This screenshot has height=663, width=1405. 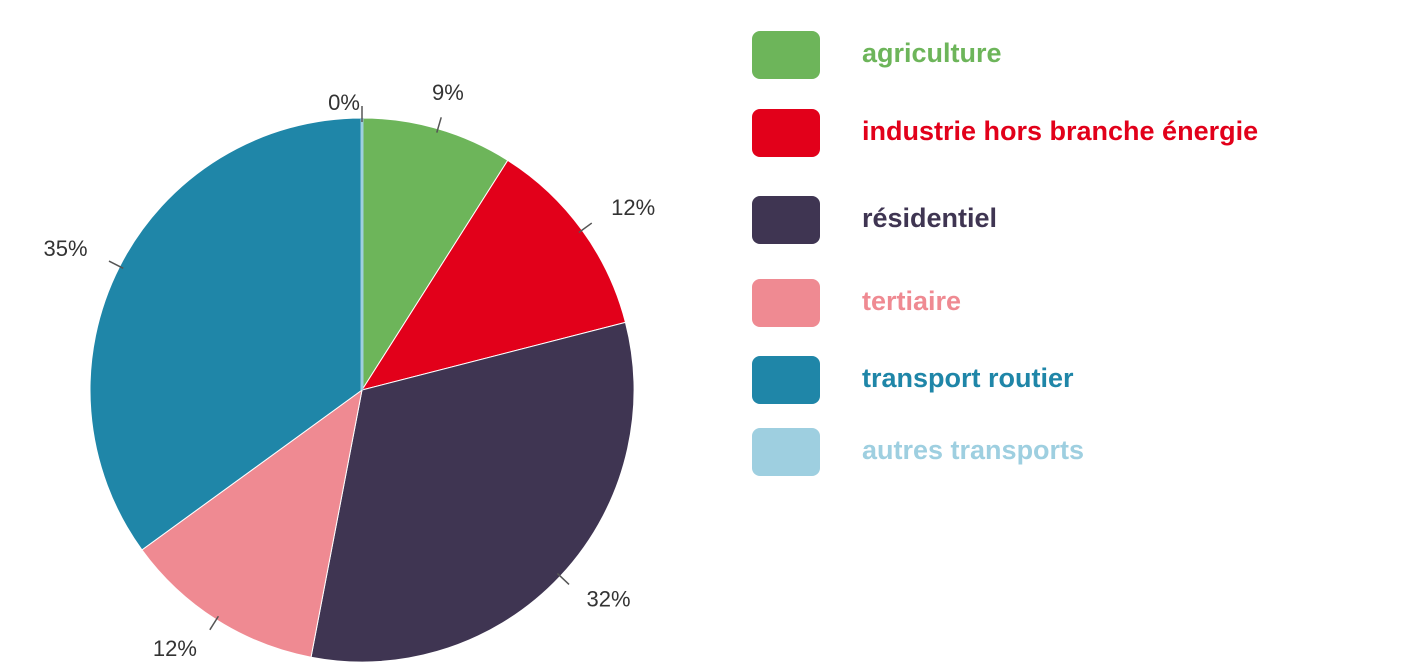 What do you see at coordinates (911, 301) in the screenshot?
I see `legend-label: tertiaire` at bounding box center [911, 301].